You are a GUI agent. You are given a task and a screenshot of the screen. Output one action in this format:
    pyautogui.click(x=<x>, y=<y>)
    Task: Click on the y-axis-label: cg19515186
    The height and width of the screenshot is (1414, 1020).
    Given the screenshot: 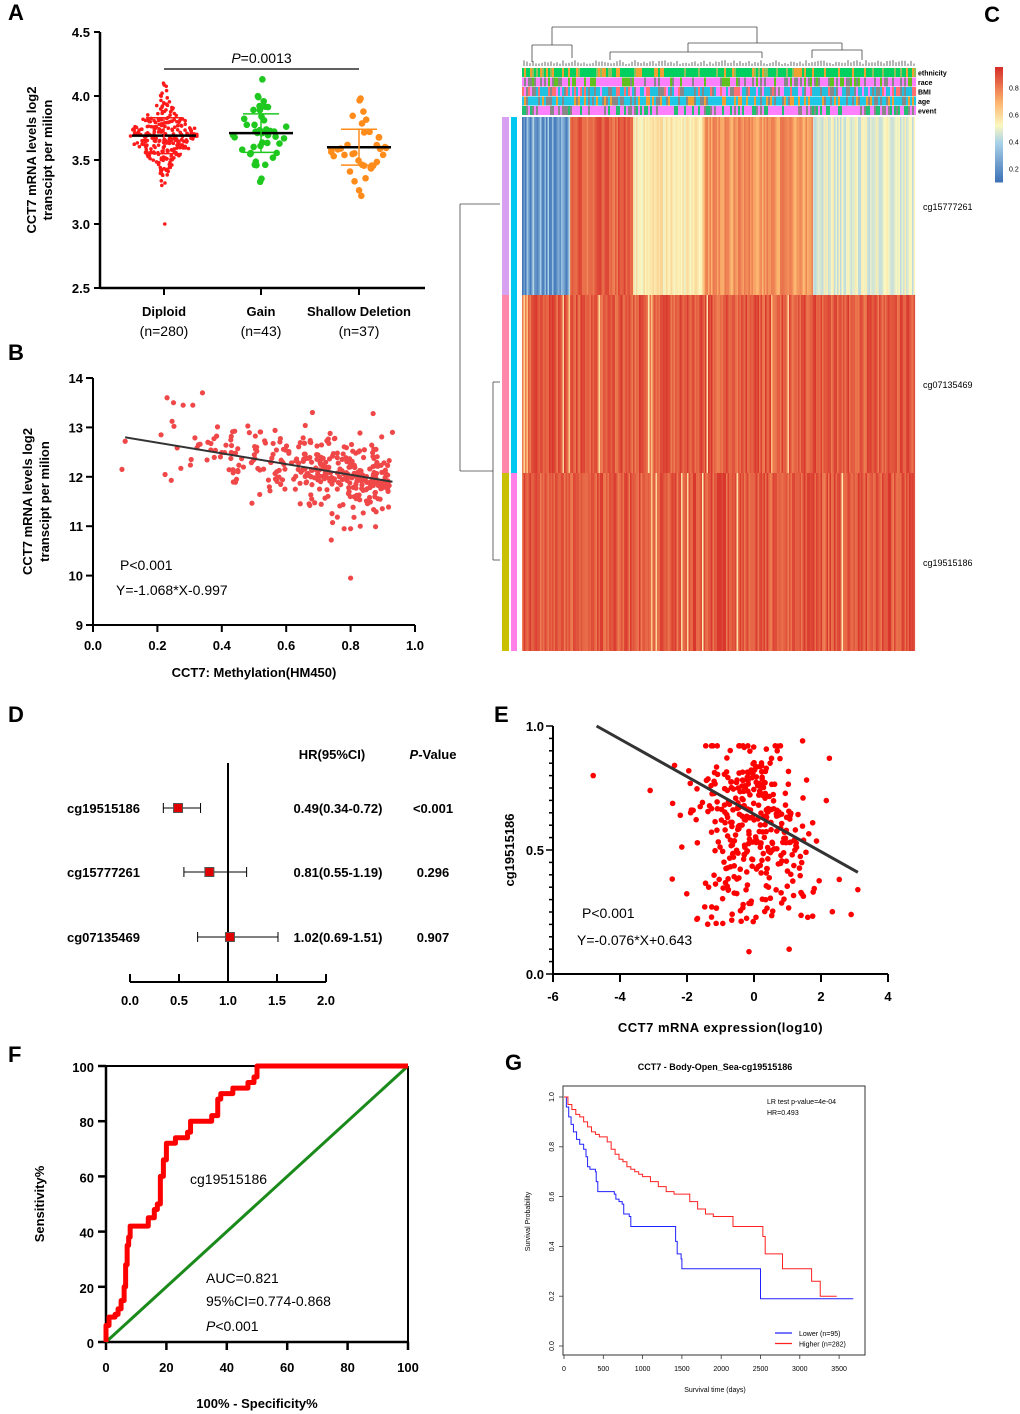 What is the action you would take?
    pyautogui.click(x=509, y=849)
    